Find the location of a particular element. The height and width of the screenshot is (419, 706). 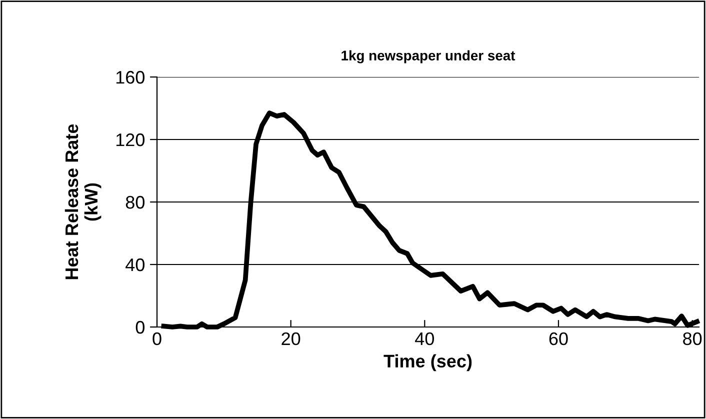

x-tick-label: 60 is located at coordinates (558, 339).